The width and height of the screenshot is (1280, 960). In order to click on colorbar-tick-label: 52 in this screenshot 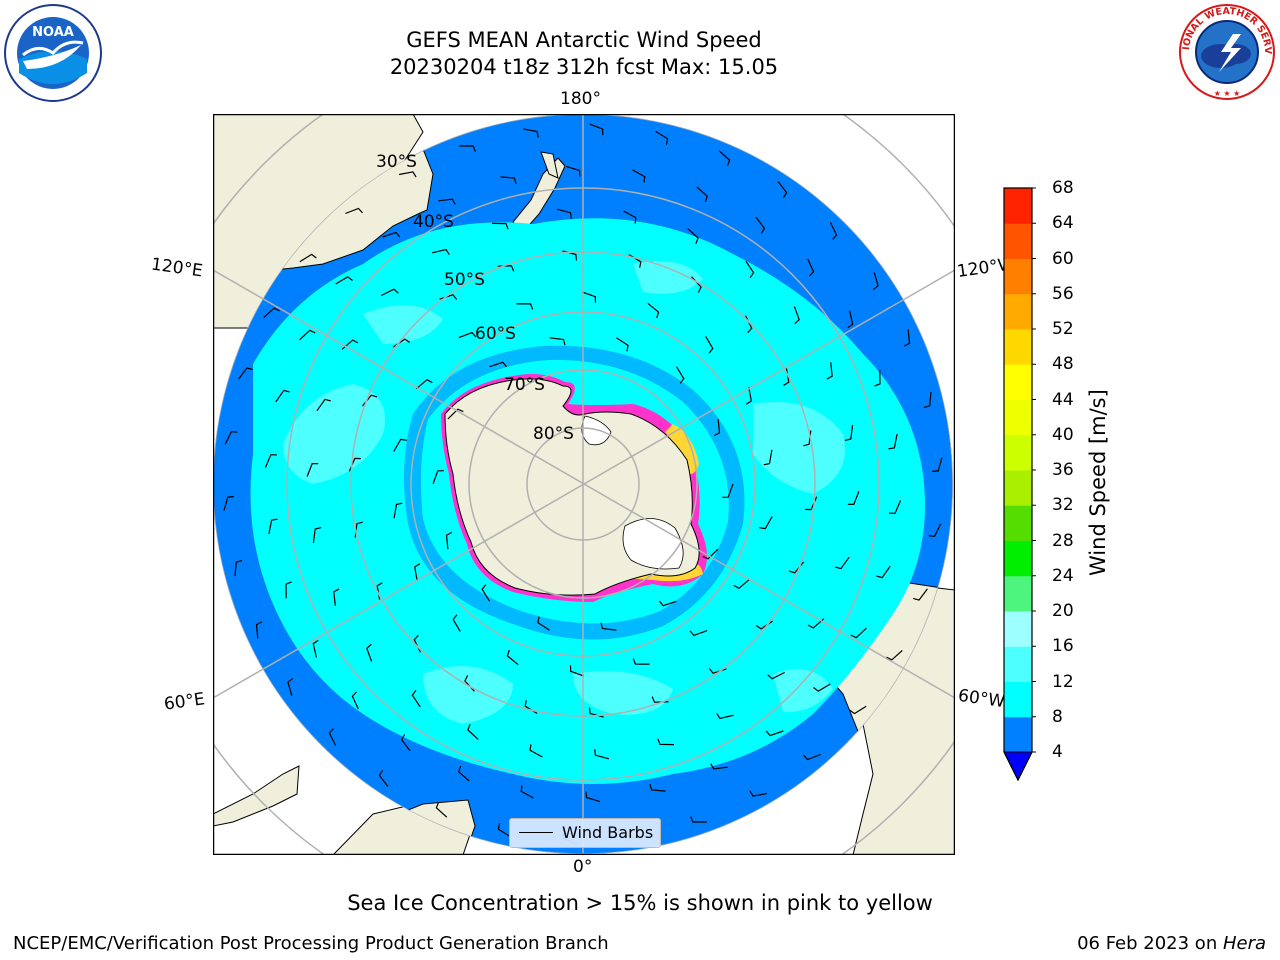, I will do `click(1063, 329)`.